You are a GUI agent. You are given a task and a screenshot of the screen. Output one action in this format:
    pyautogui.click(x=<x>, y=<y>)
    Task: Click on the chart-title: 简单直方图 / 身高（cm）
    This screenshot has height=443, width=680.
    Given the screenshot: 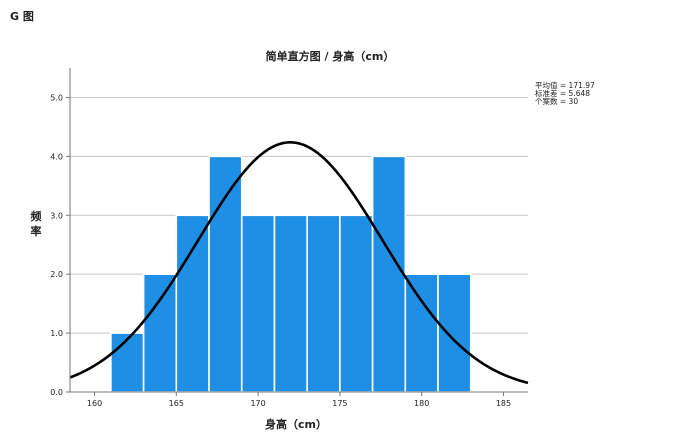 What is the action you would take?
    pyautogui.click(x=330, y=56)
    